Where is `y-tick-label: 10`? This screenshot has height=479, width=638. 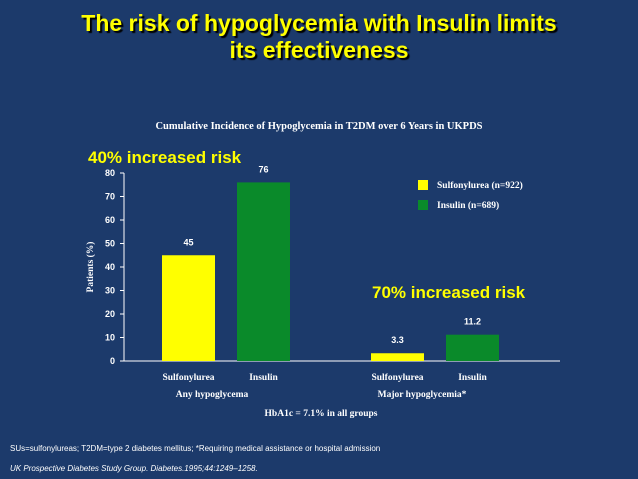 y-tick-label: 10 is located at coordinates (110, 338).